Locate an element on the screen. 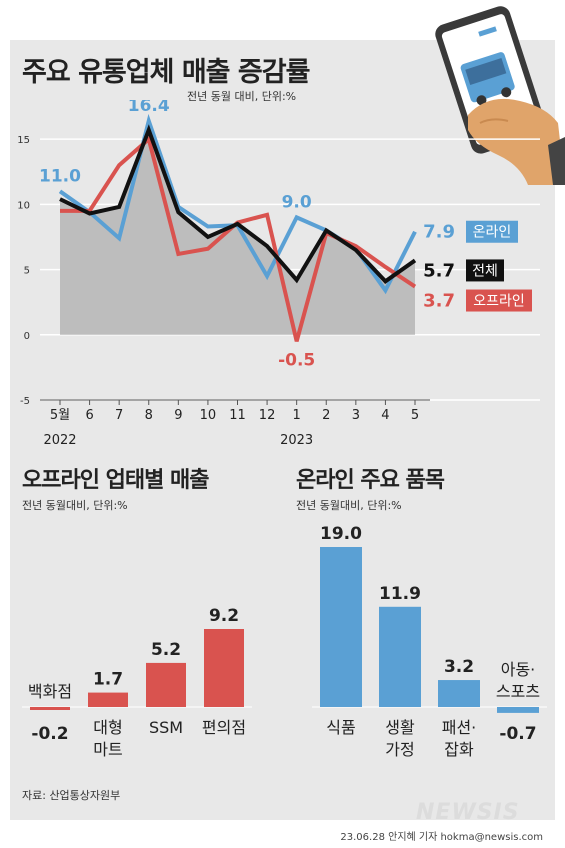 Image resolution: width=565 pixels, height=848 pixels. x-tick-label: 9 is located at coordinates (178, 415).